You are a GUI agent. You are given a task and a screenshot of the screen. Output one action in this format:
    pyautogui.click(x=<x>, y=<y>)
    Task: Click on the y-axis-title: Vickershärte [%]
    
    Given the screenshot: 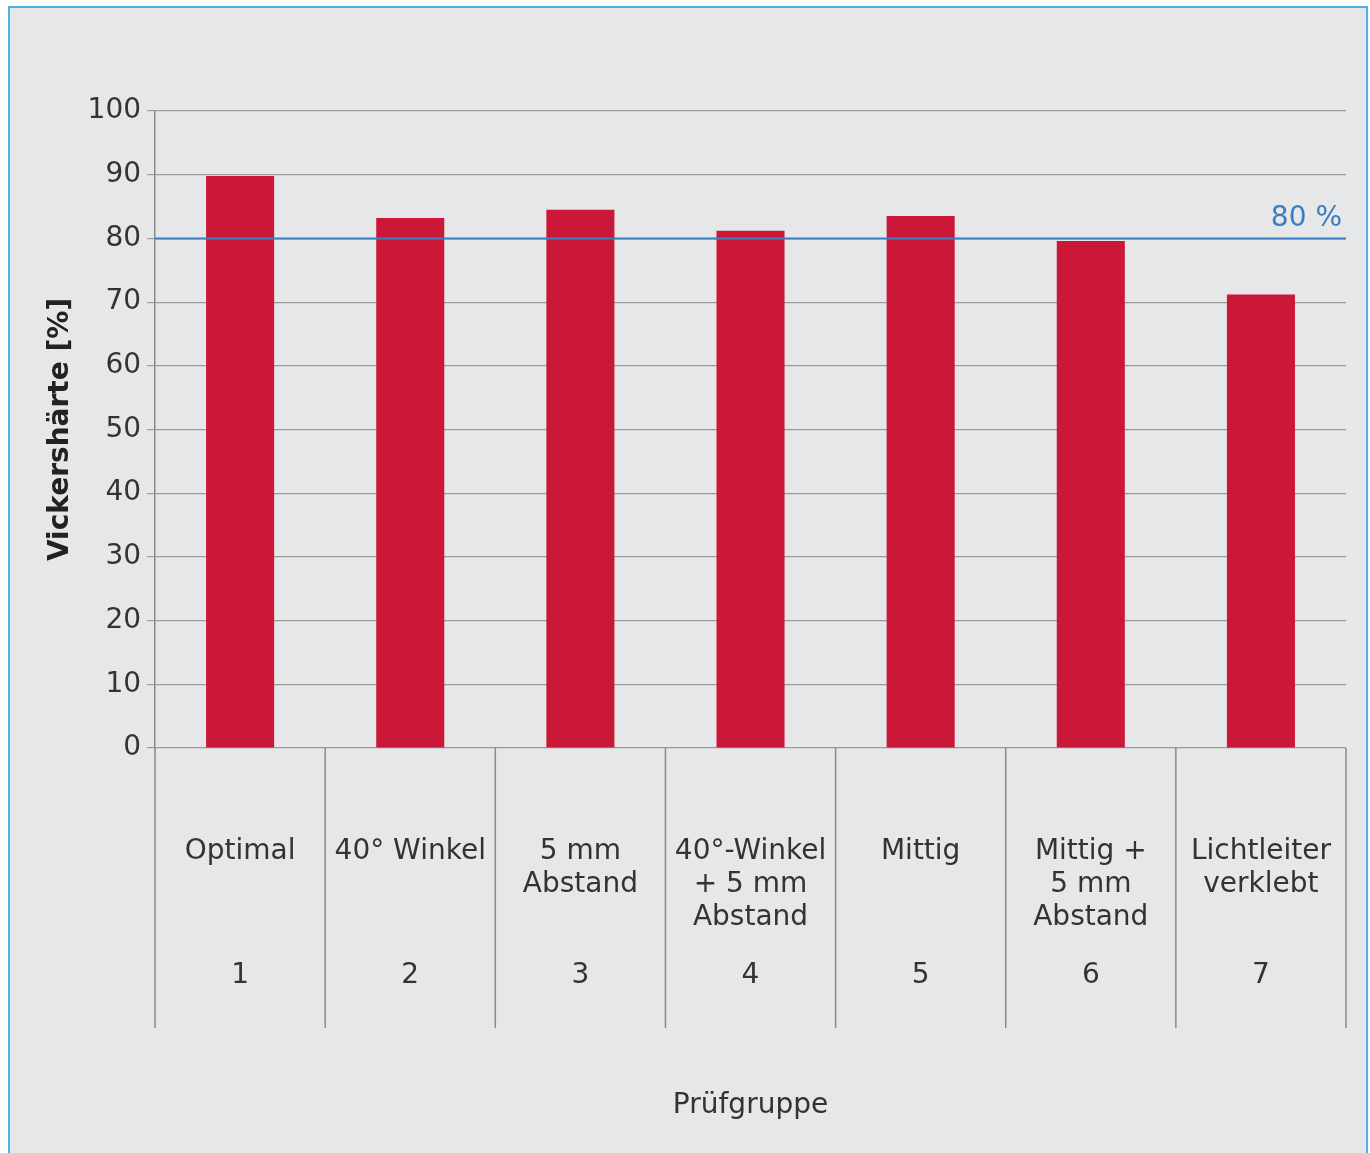 What is the action you would take?
    pyautogui.click(x=59, y=429)
    